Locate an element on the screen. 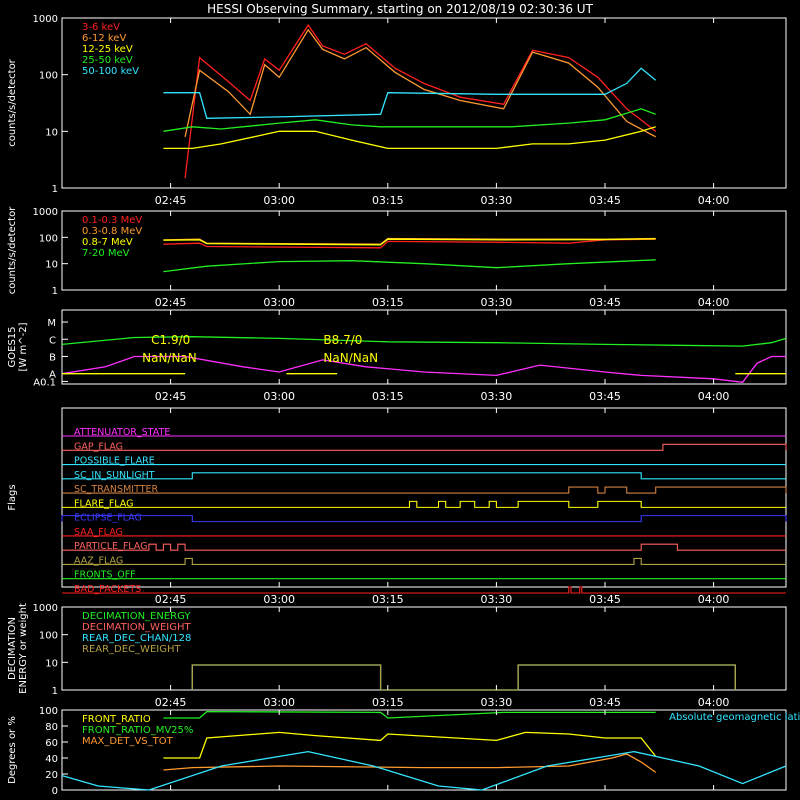 This screenshot has width=800, height=800. count-rates-legend-entry: 25-50 keV is located at coordinates (107, 60).